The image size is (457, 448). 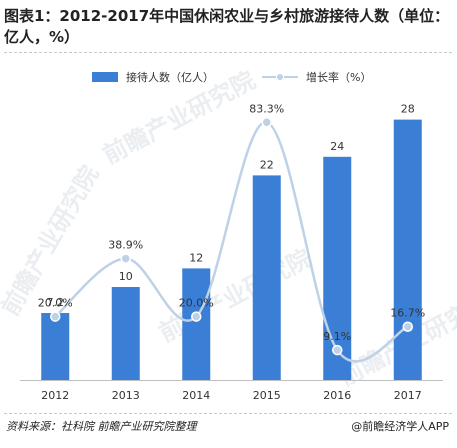 I want to click on x-tick-label-2015: 2015, so click(x=267, y=395).